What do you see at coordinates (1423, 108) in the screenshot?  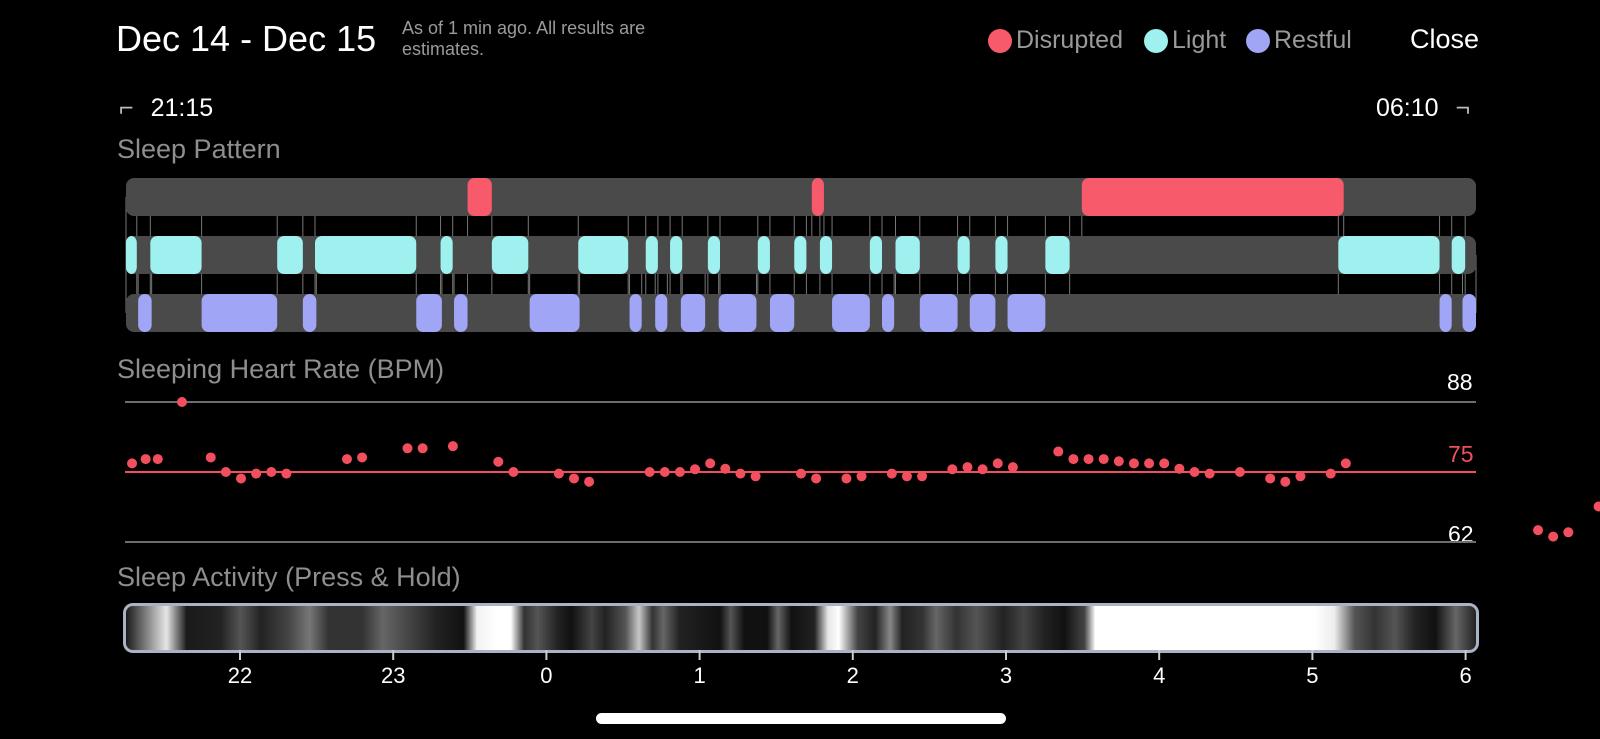 I see `range-end: 06:10 ¬` at bounding box center [1423, 108].